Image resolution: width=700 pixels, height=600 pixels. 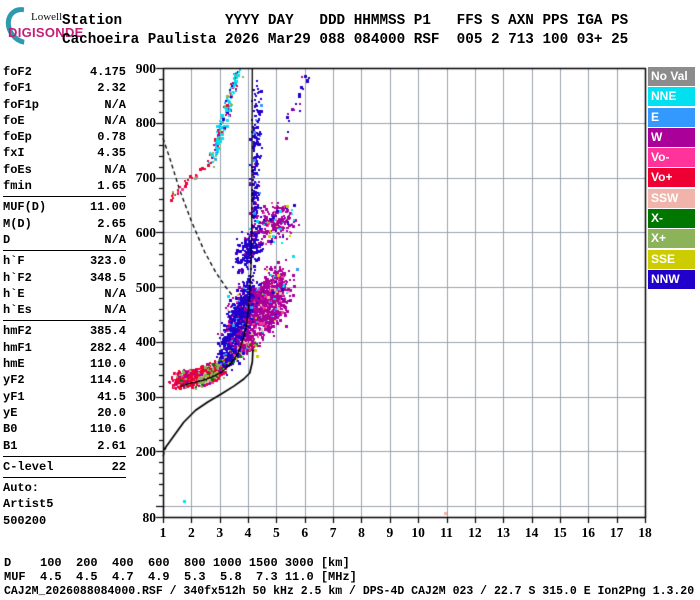 I want to click on param-label: h`Es, so click(x=17, y=310).